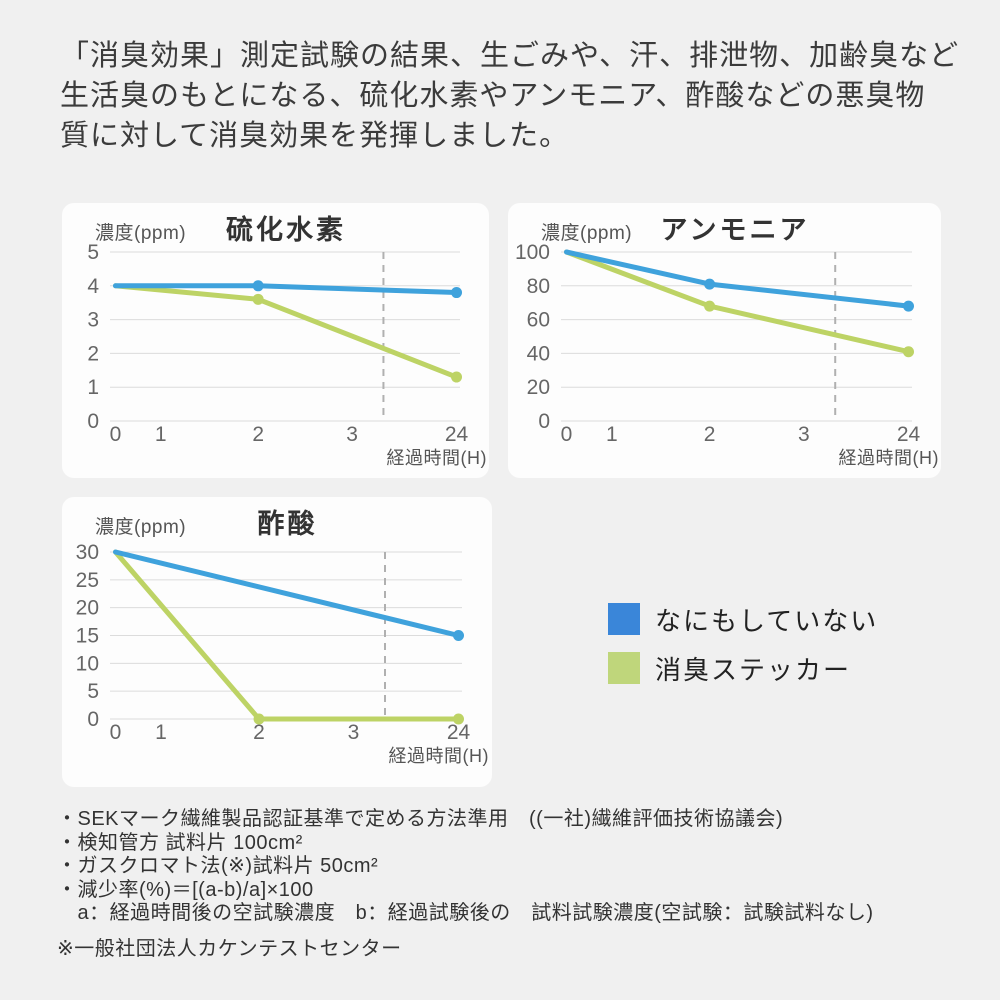 The image size is (1000, 1000). I want to click on y-tick-label: 4, so click(93, 286).